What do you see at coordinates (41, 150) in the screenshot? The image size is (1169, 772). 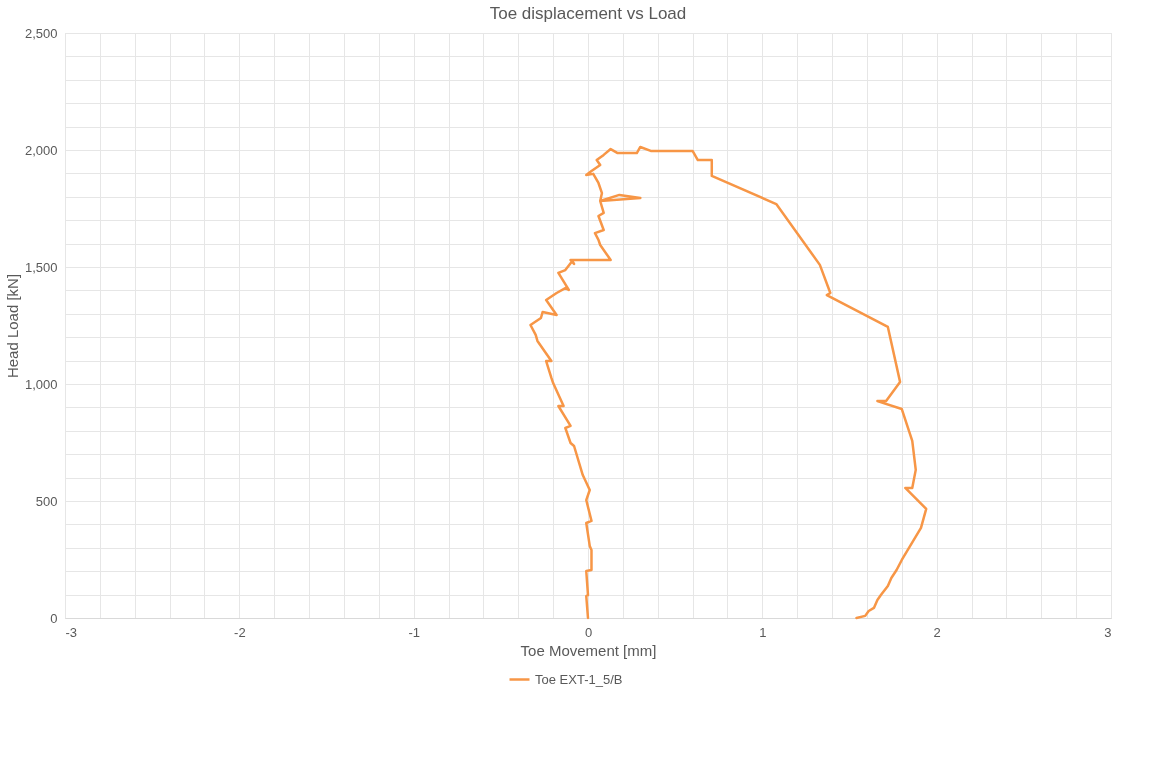 I see `y-tick-label: 2,000` at bounding box center [41, 150].